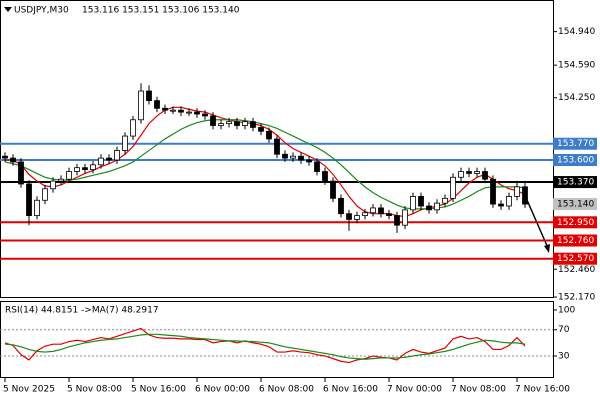 This screenshot has width=600, height=400. I want to click on y-tick-label: 154.250, so click(576, 98).